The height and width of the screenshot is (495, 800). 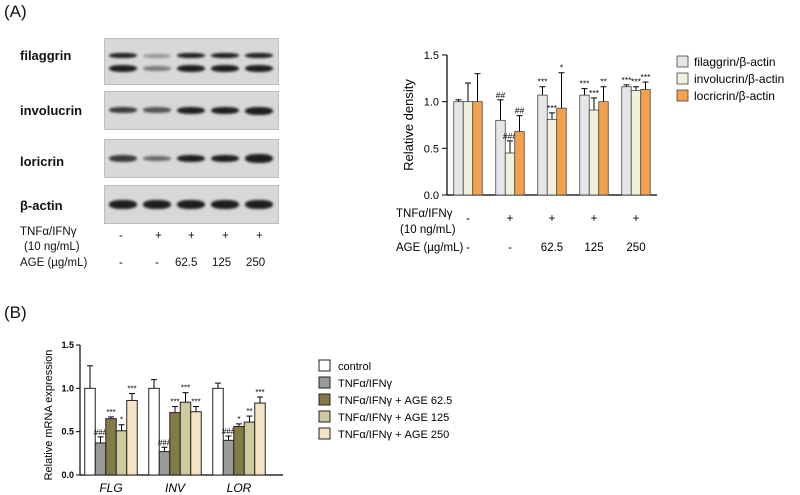 What do you see at coordinates (256, 263) in the screenshot?
I see `blot-age-lane-5: 250` at bounding box center [256, 263].